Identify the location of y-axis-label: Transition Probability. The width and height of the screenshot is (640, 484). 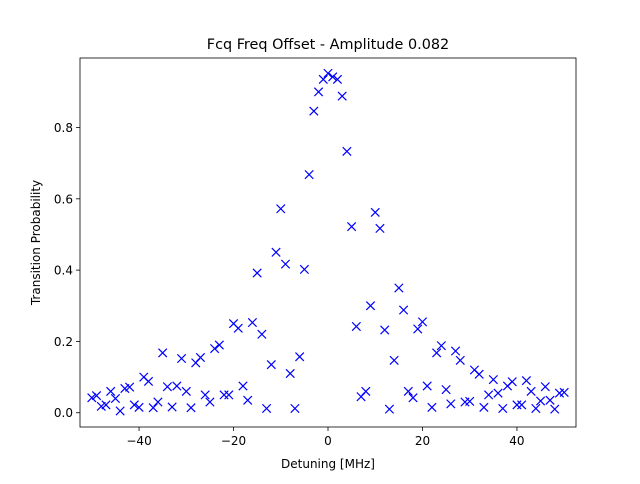
(36, 243).